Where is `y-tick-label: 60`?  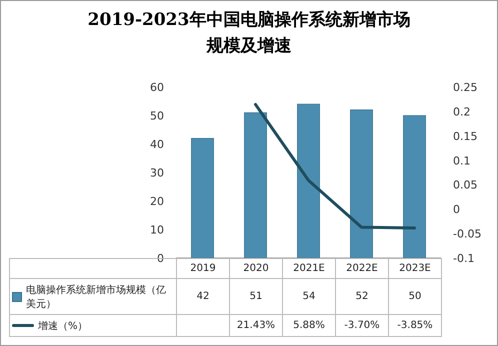
y-tick-label: 60 is located at coordinates (157, 87).